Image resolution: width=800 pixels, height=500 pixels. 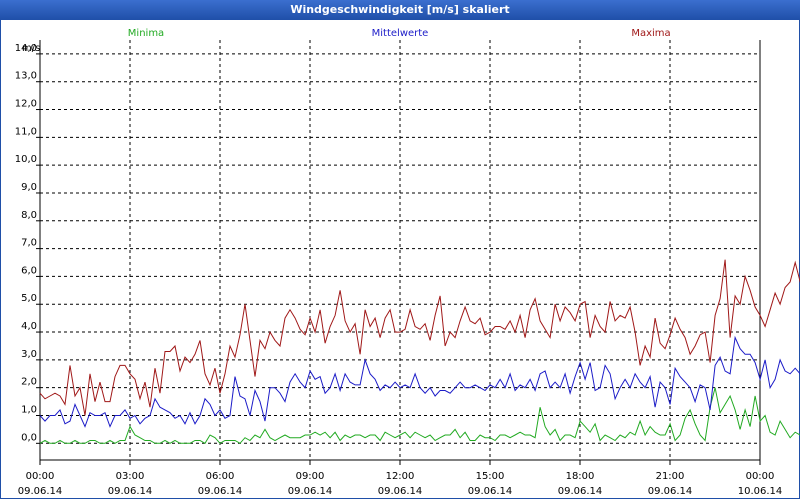 What do you see at coordinates (146, 33) in the screenshot?
I see `legend-minima: Minima` at bounding box center [146, 33].